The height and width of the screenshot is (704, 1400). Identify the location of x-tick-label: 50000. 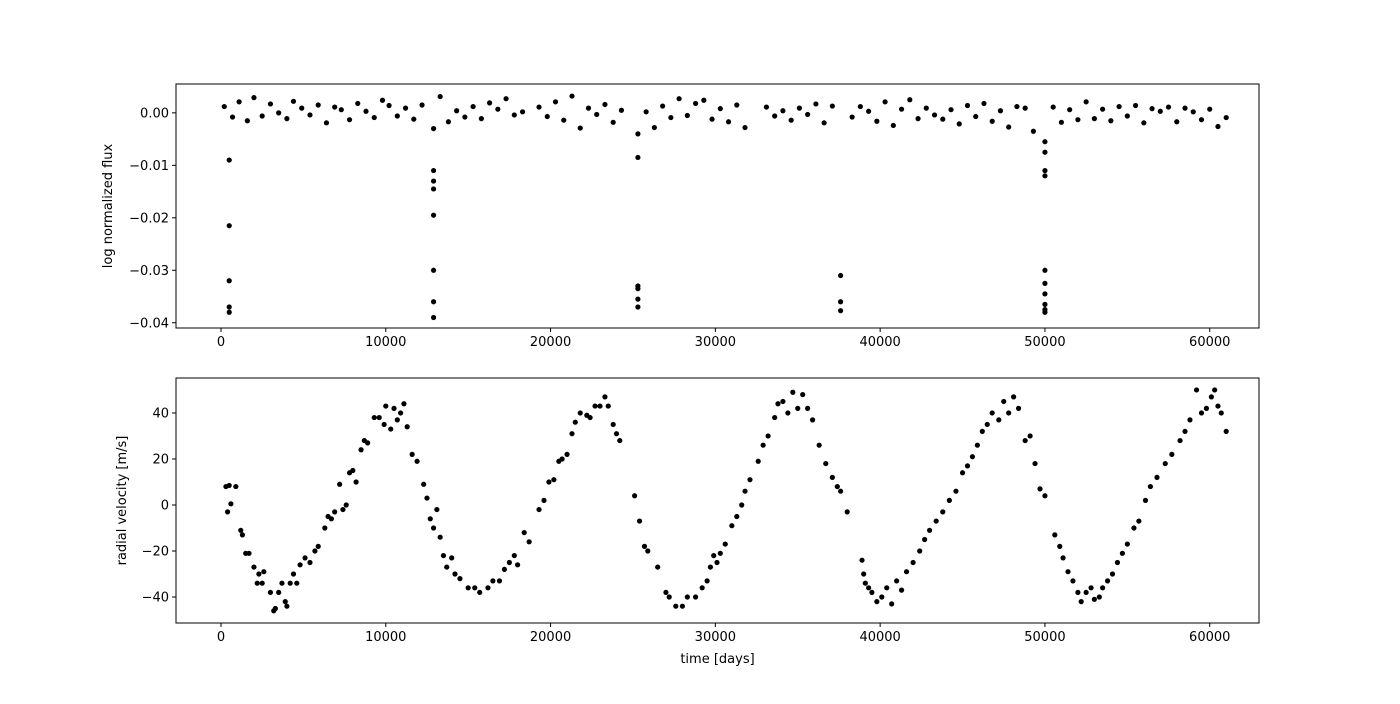
(1044, 342).